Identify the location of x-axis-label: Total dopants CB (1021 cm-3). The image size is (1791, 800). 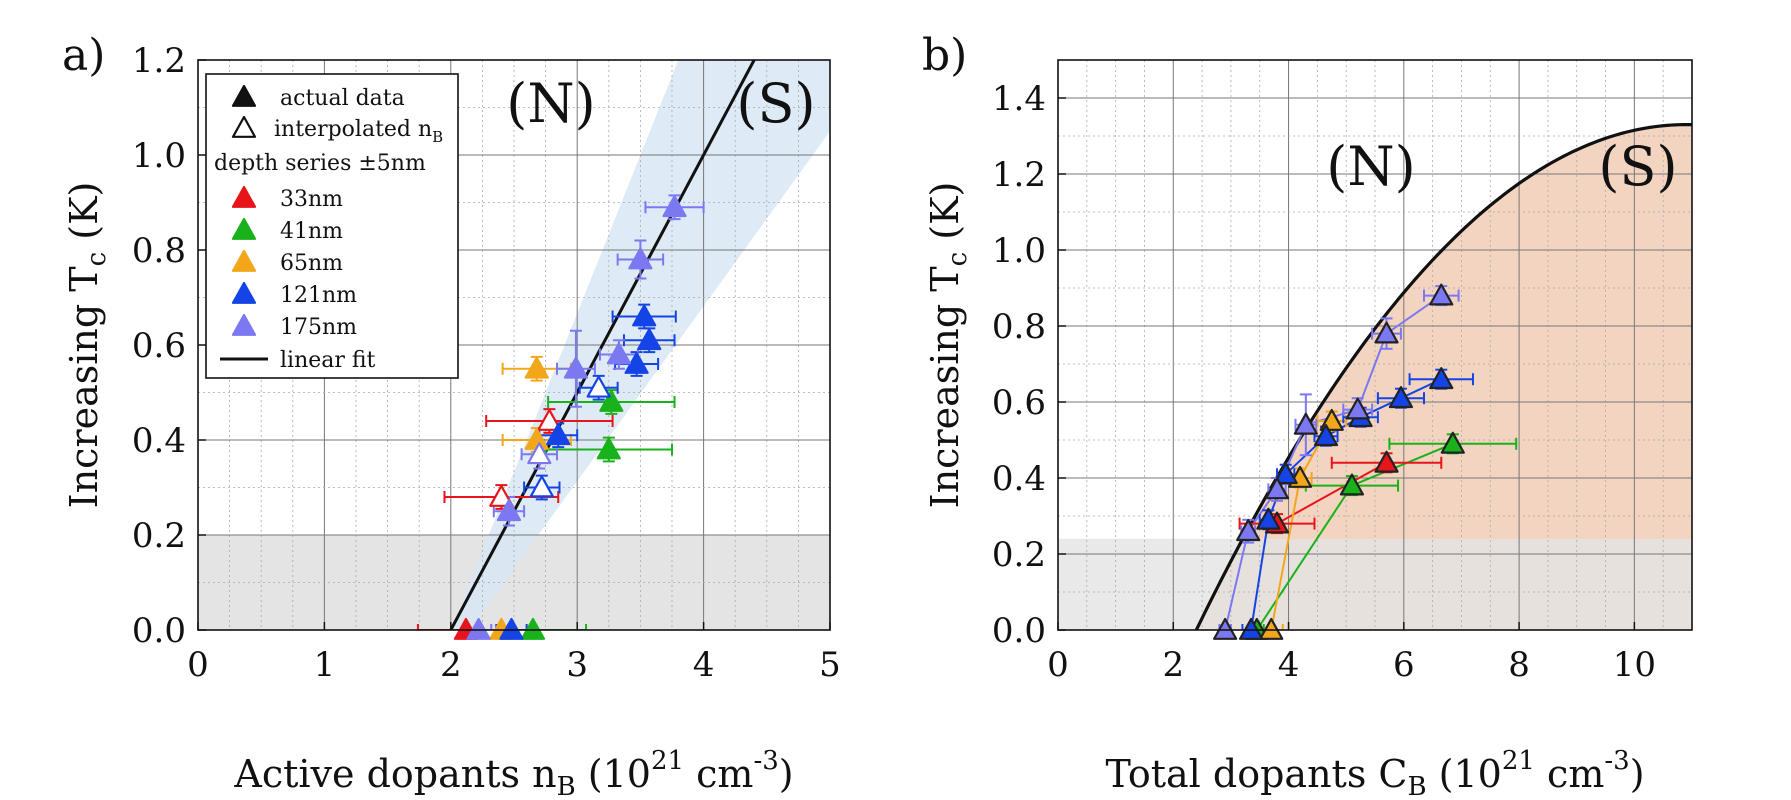
(1374, 773).